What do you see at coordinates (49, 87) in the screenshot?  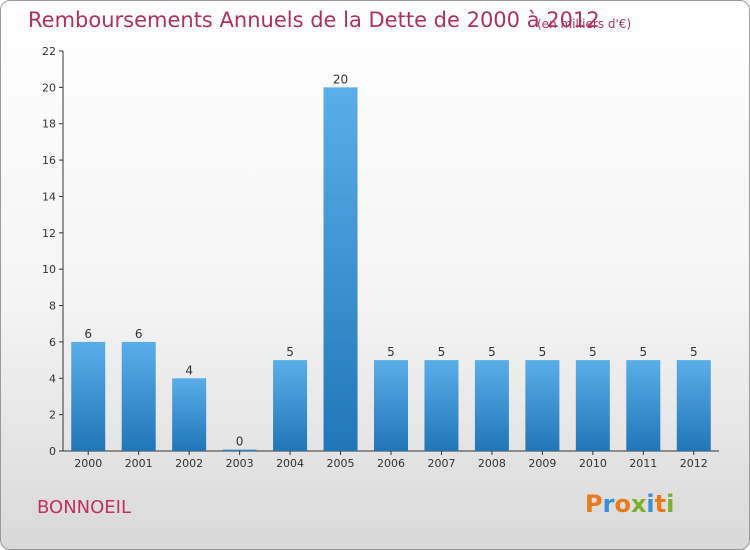 I see `y-tick-label: 20` at bounding box center [49, 87].